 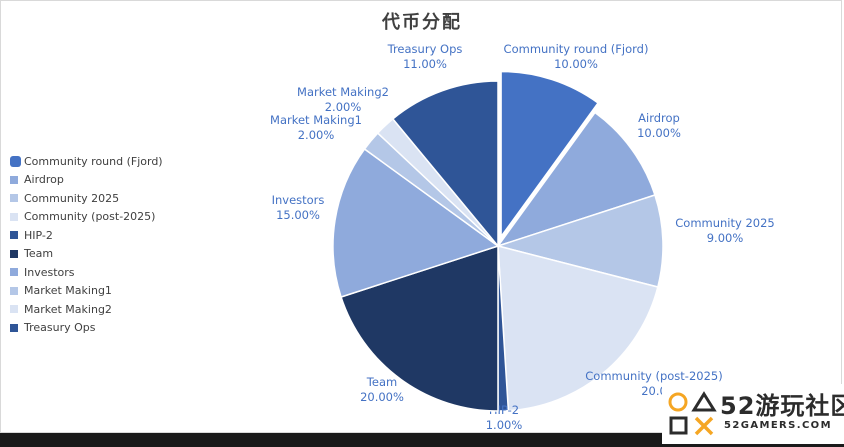 What do you see at coordinates (425, 56) in the screenshot?
I see `data-label: Treasury Ops 11.00%` at bounding box center [425, 56].